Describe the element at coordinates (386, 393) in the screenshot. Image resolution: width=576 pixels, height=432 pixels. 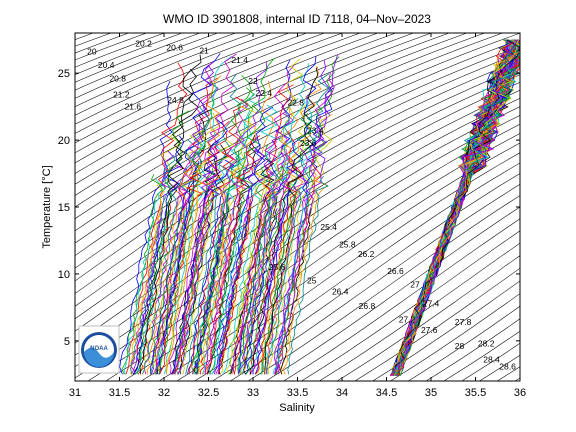
I see `x-tick-label: 34.5` at that location.